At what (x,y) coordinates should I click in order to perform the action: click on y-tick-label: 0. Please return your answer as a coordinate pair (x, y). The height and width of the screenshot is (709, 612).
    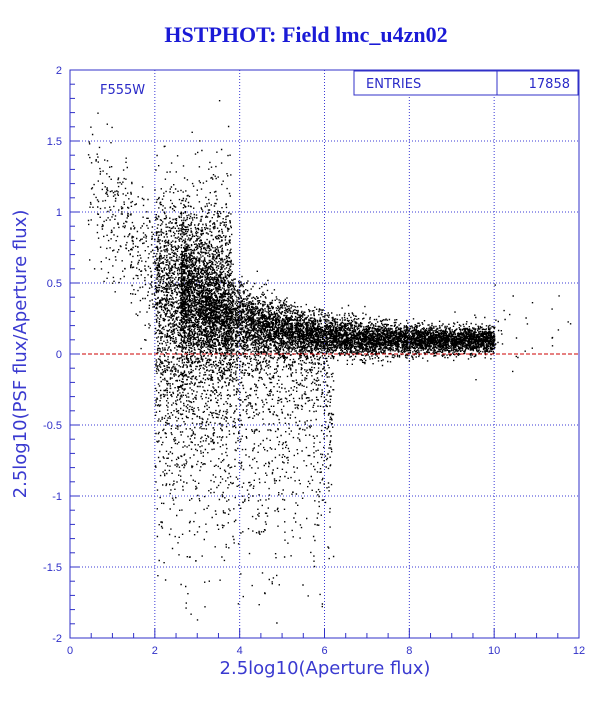
    Looking at the image, I should click on (59, 355).